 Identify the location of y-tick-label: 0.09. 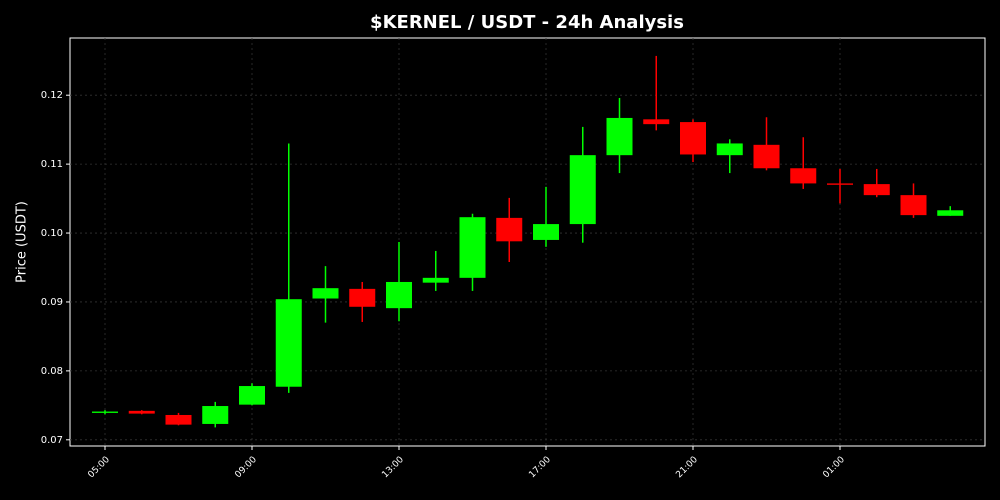
(52, 302).